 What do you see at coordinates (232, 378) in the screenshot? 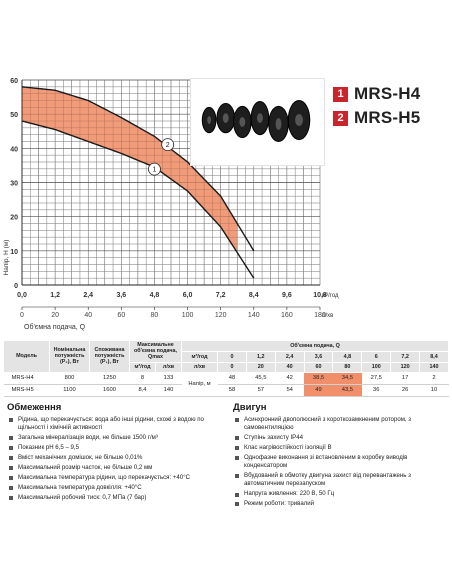
I see `cell-head-value: 48` at bounding box center [232, 378].